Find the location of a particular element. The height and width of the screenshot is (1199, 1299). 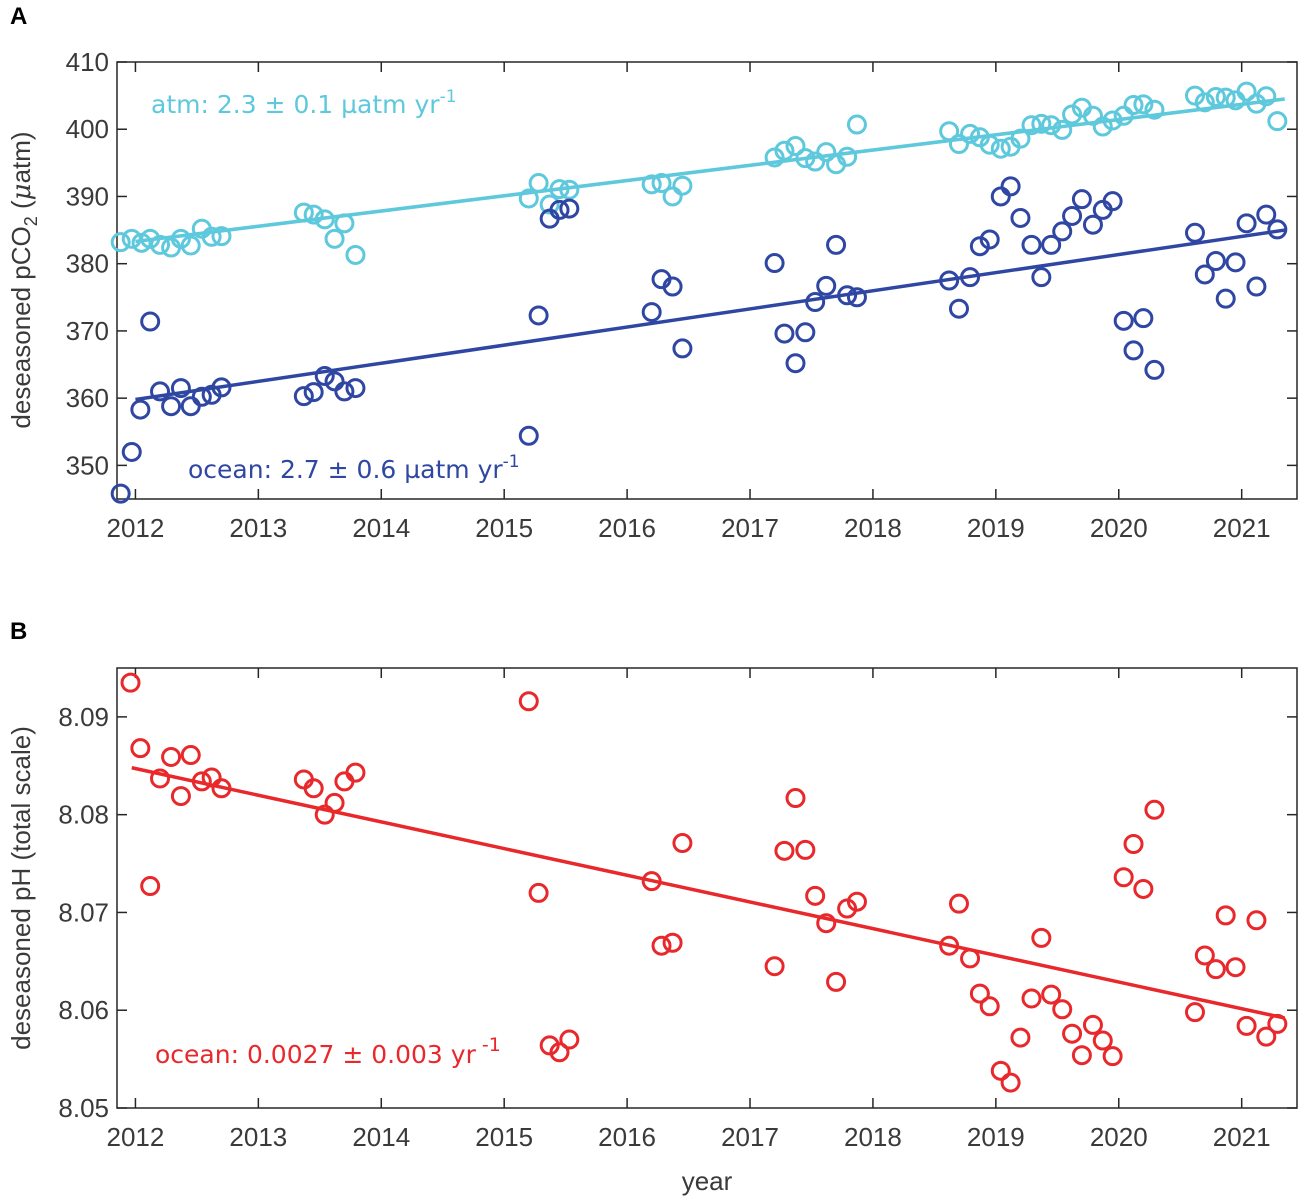

ocean-ph-trend-annotation: ocean: 0.0027 ± 0.003 yr -1 is located at coordinates (328, 1051).